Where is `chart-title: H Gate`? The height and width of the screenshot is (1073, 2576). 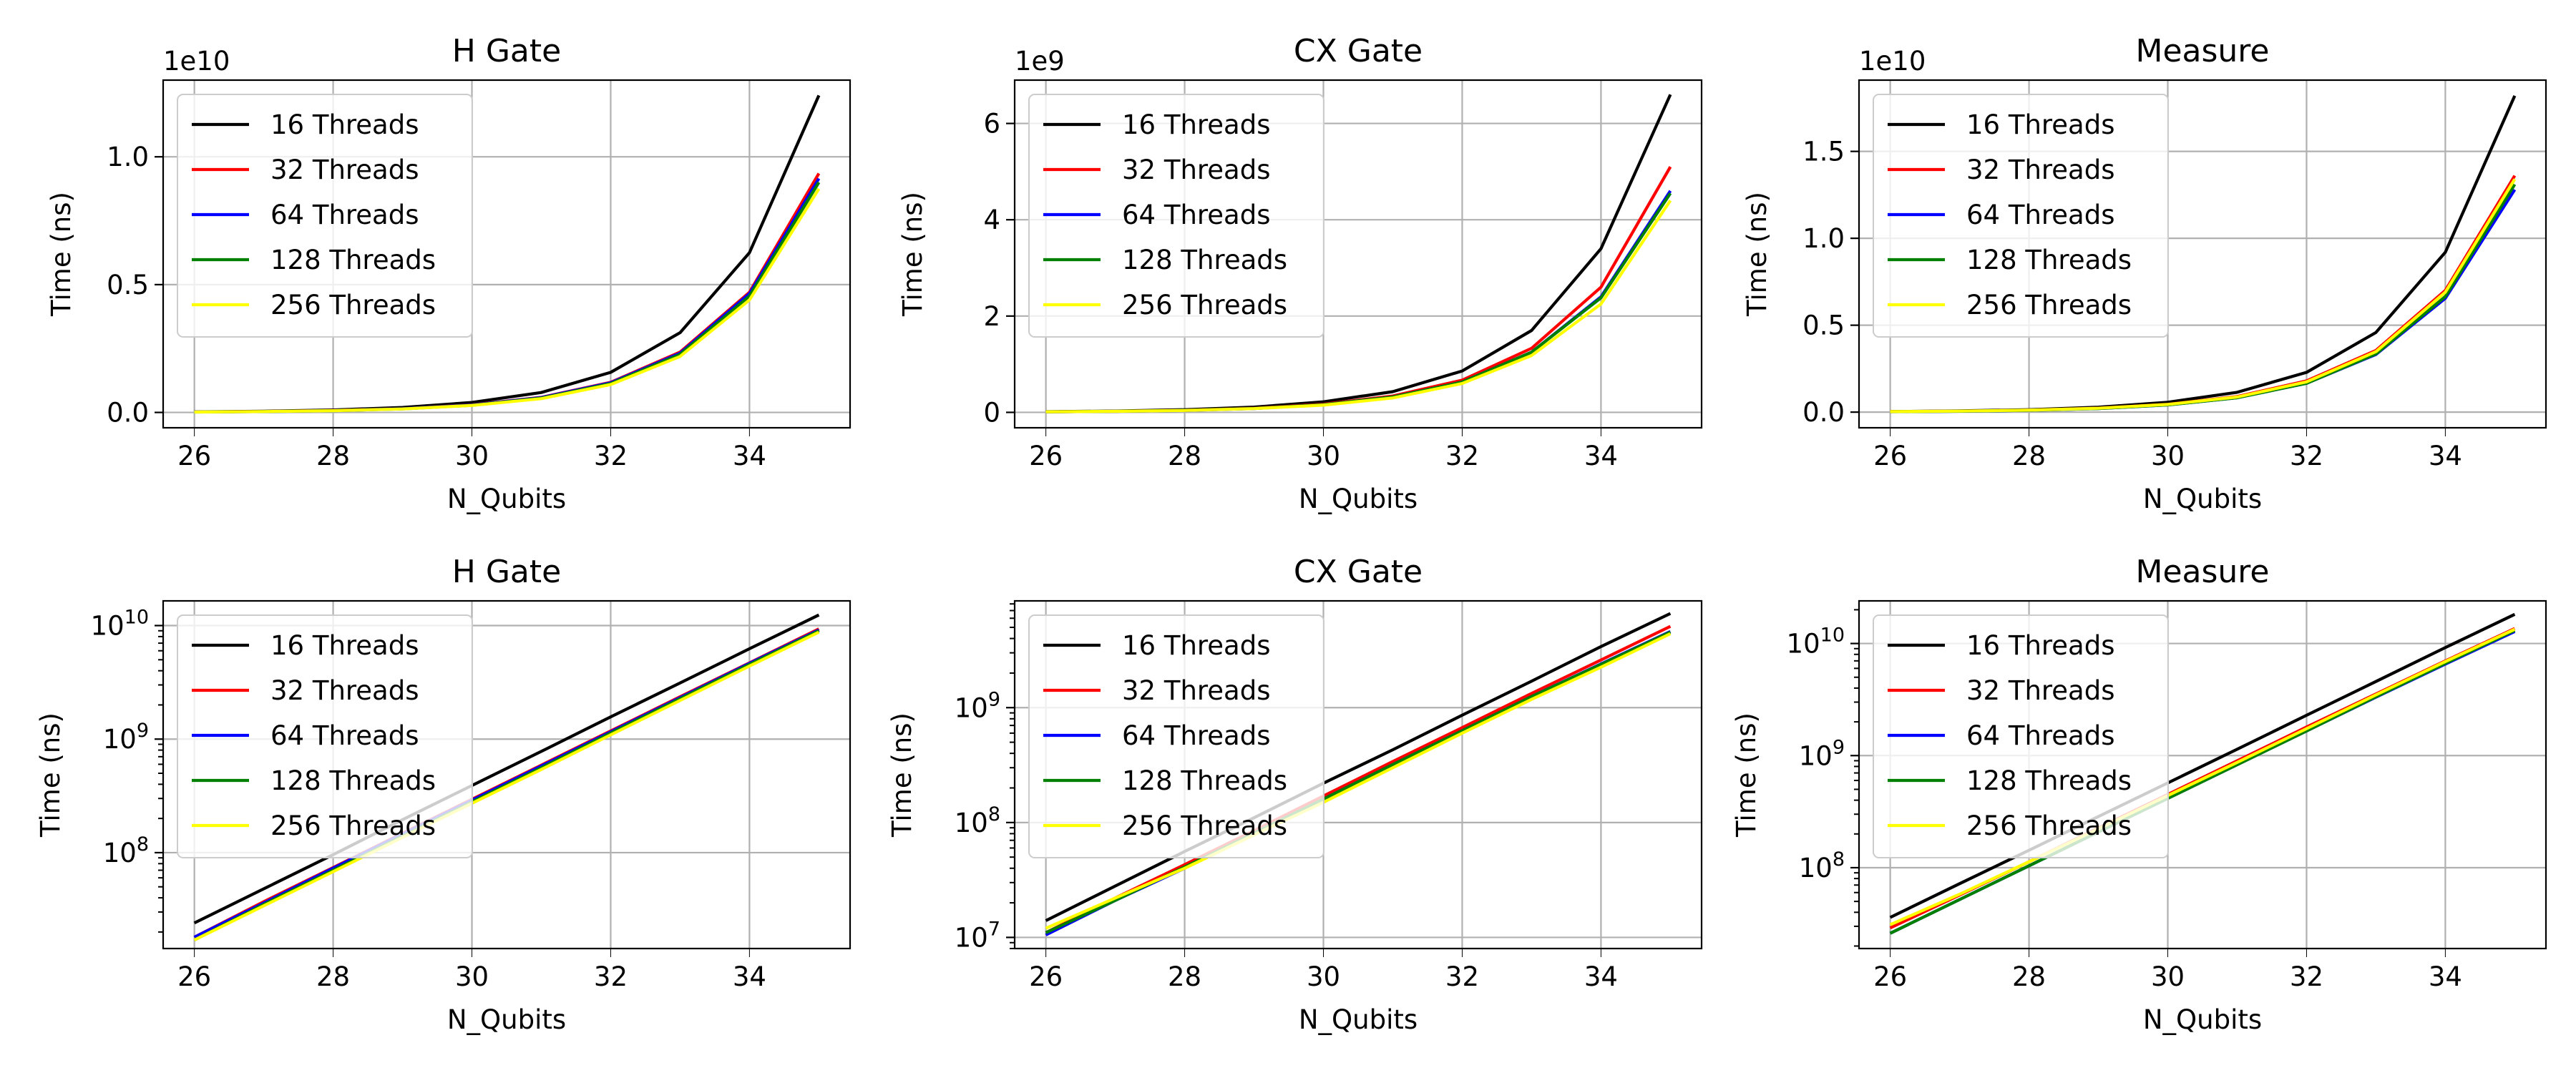 chart-title: H Gate is located at coordinates (506, 51).